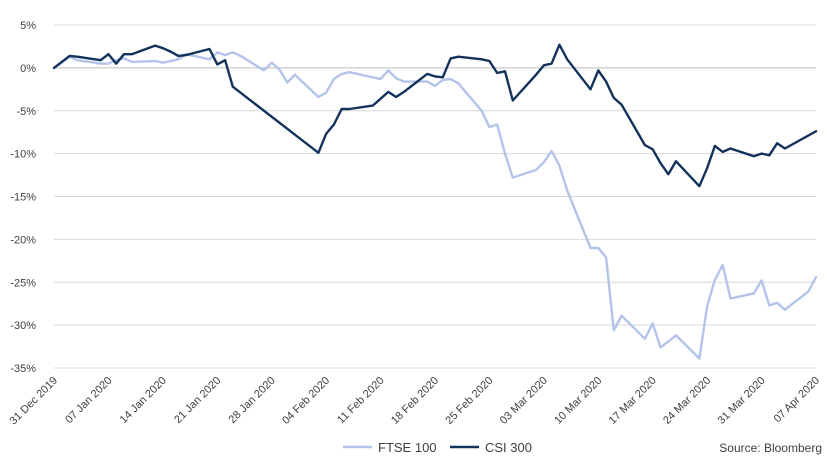 This screenshot has height=470, width=838. Describe the element at coordinates (23, 155) in the screenshot. I see `y-tick-label: -10%` at that location.